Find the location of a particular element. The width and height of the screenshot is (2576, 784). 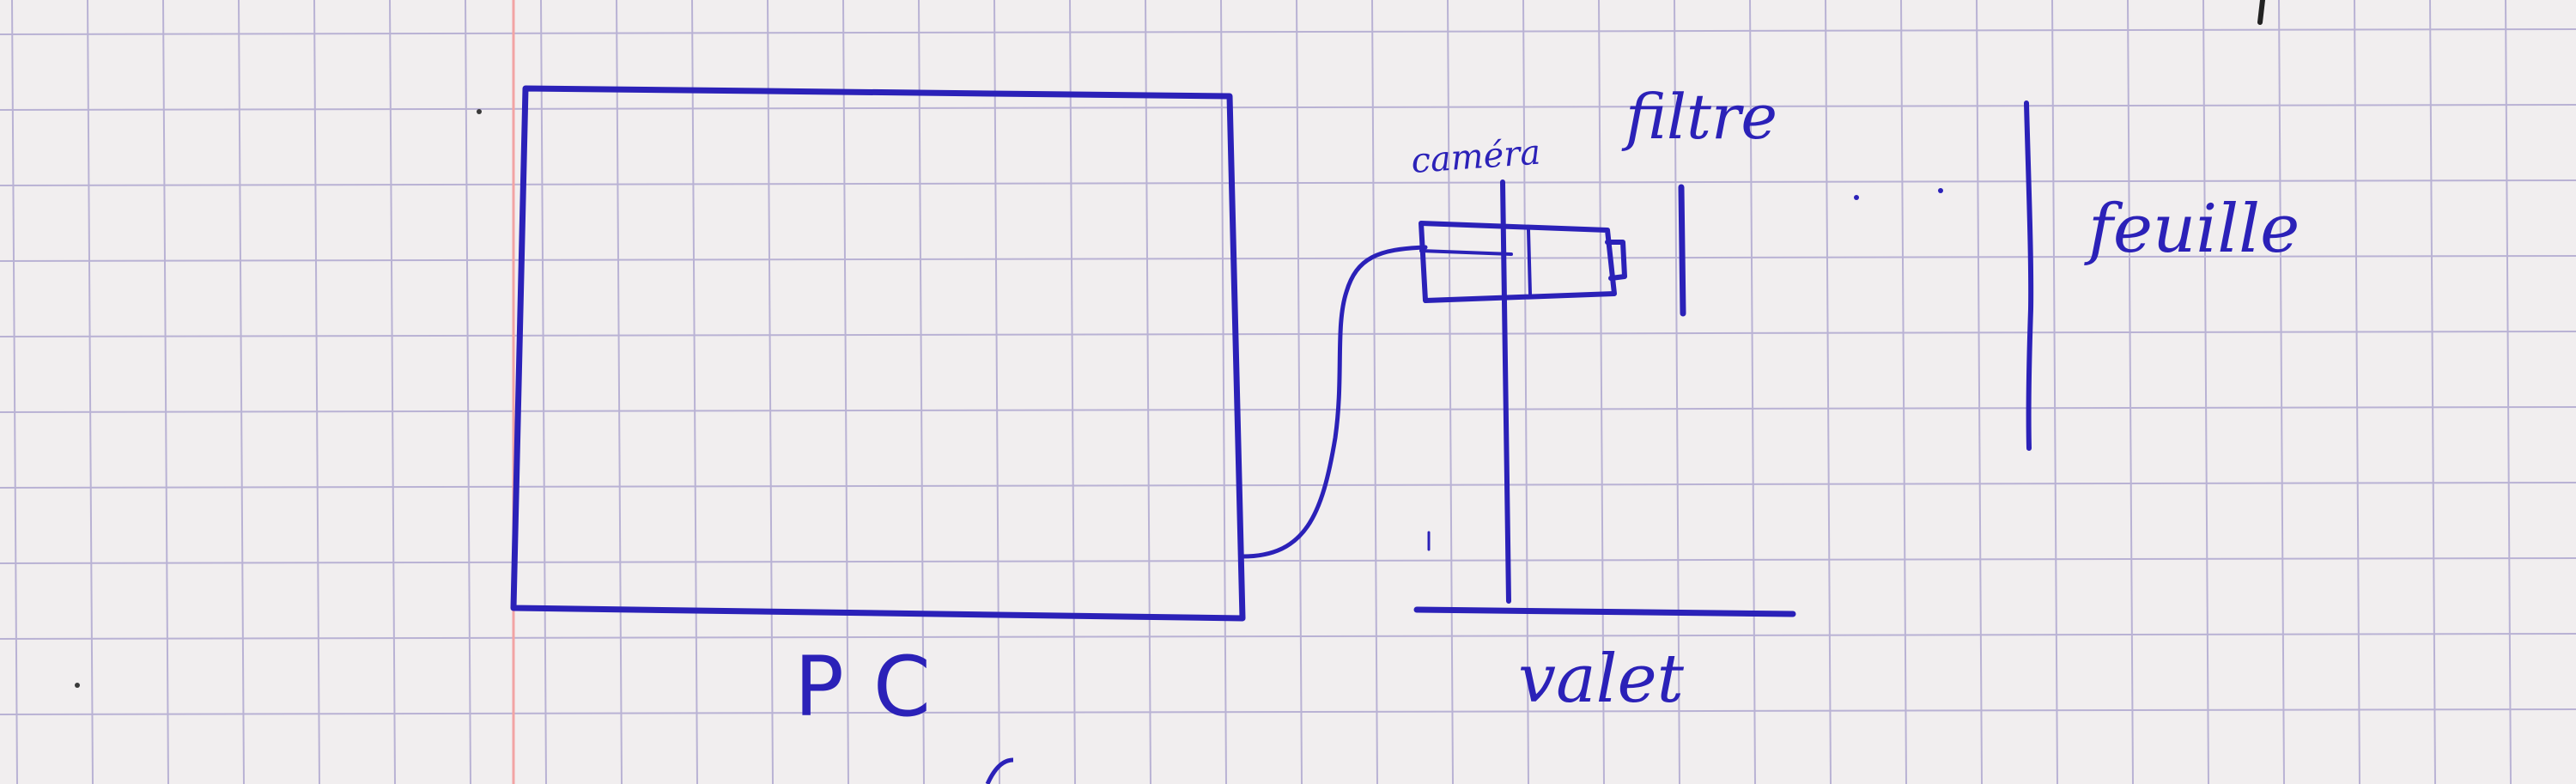

usb-cable is located at coordinates (1334, 402).